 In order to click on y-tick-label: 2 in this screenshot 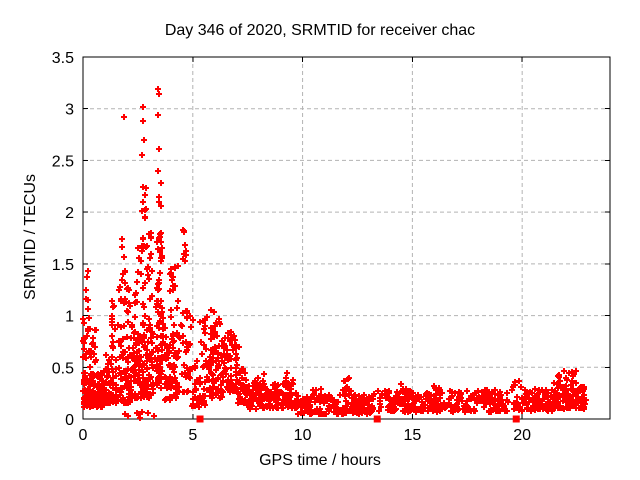, I will do `click(69, 213)`.